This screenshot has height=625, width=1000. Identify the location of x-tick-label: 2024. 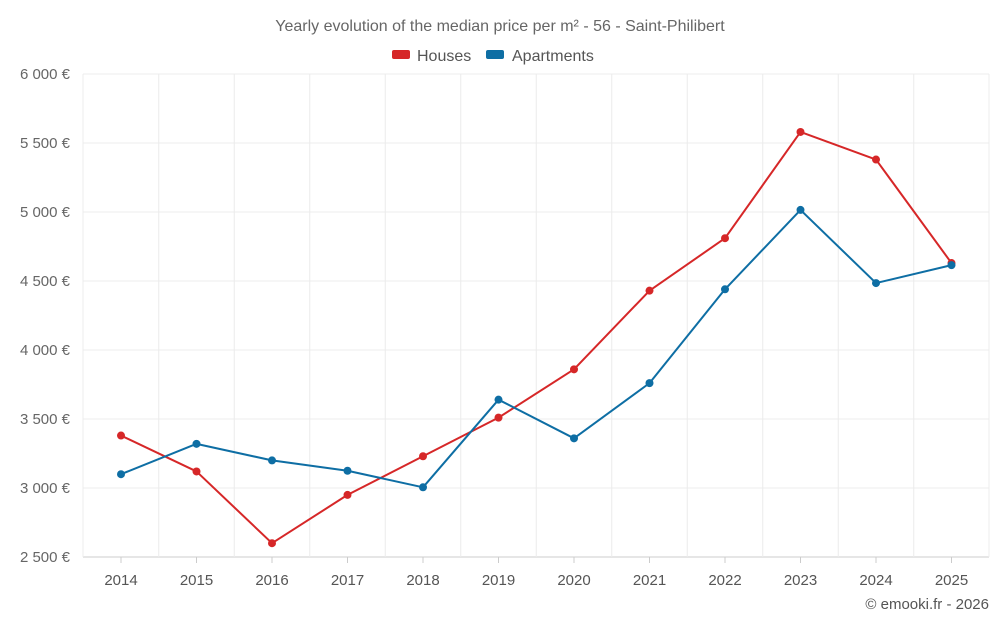
(875, 580).